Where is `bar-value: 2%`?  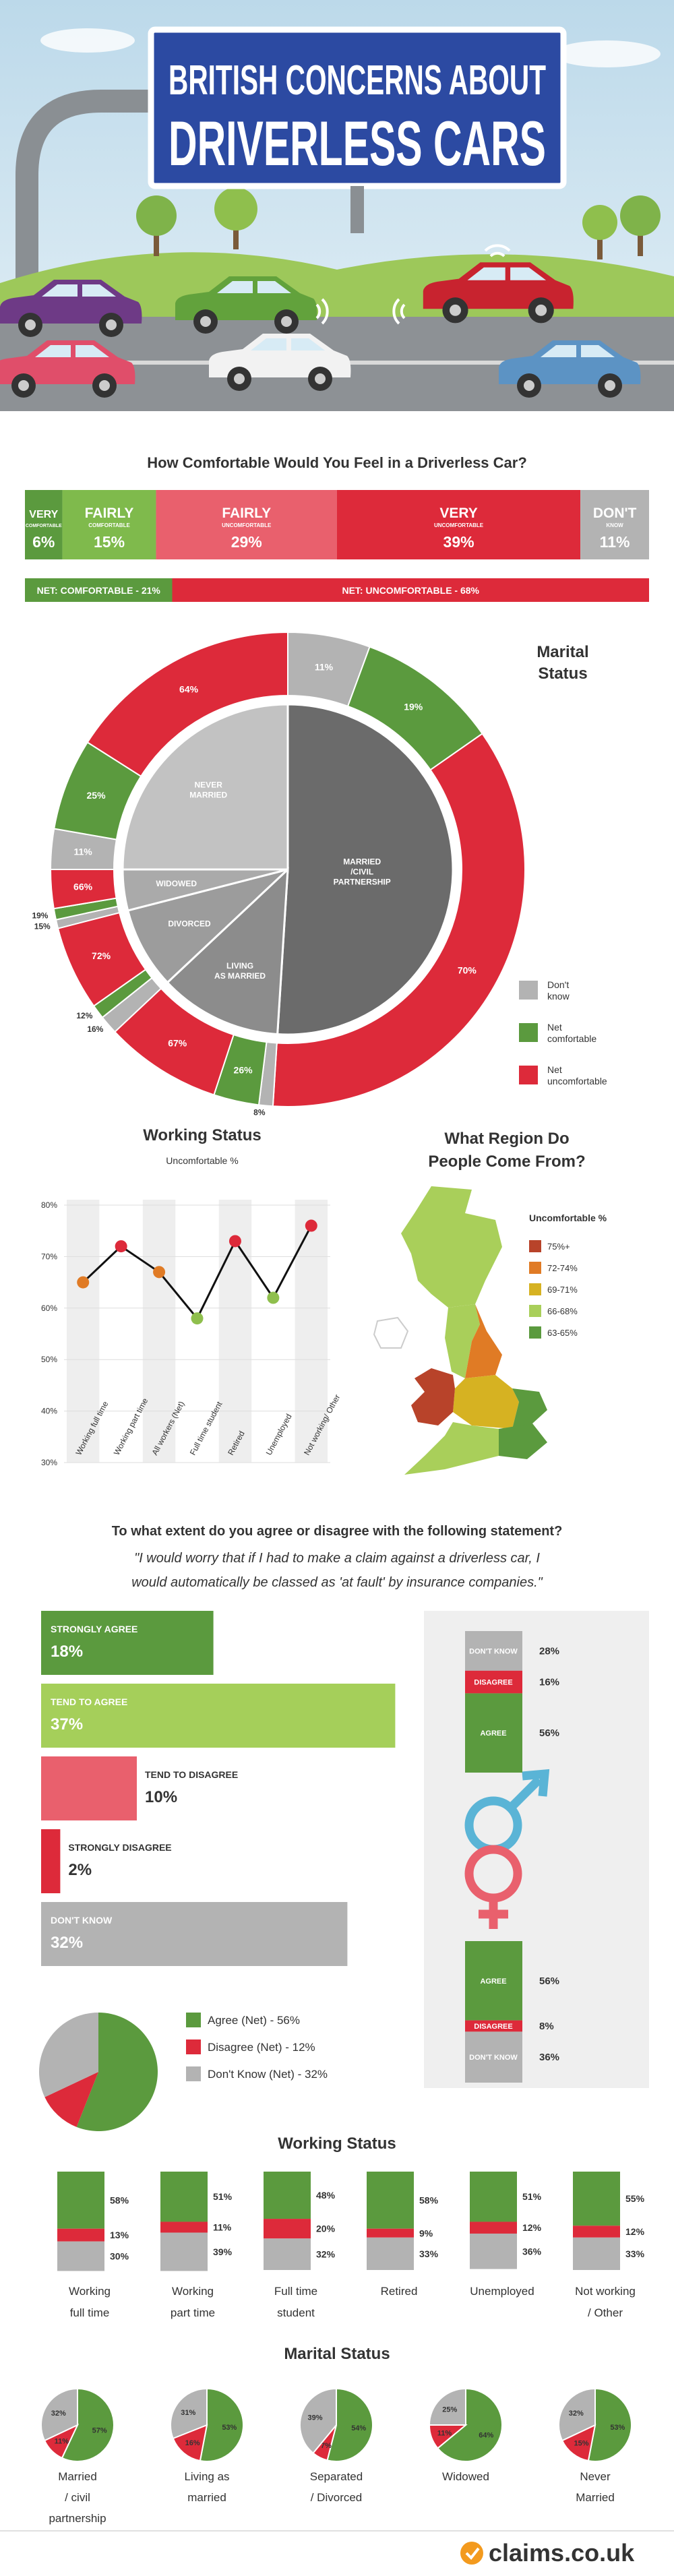
bar-value: 2% is located at coordinates (80, 1870).